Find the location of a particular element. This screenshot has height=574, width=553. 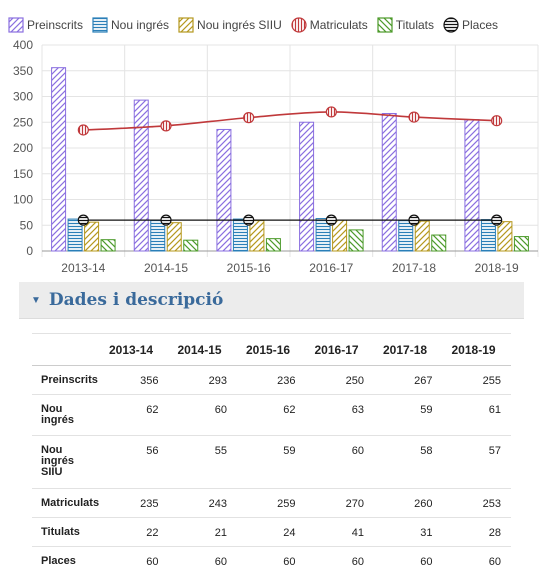

table-row: Preinscrits 356 293 236 250 267 255 is located at coordinates (271, 380).